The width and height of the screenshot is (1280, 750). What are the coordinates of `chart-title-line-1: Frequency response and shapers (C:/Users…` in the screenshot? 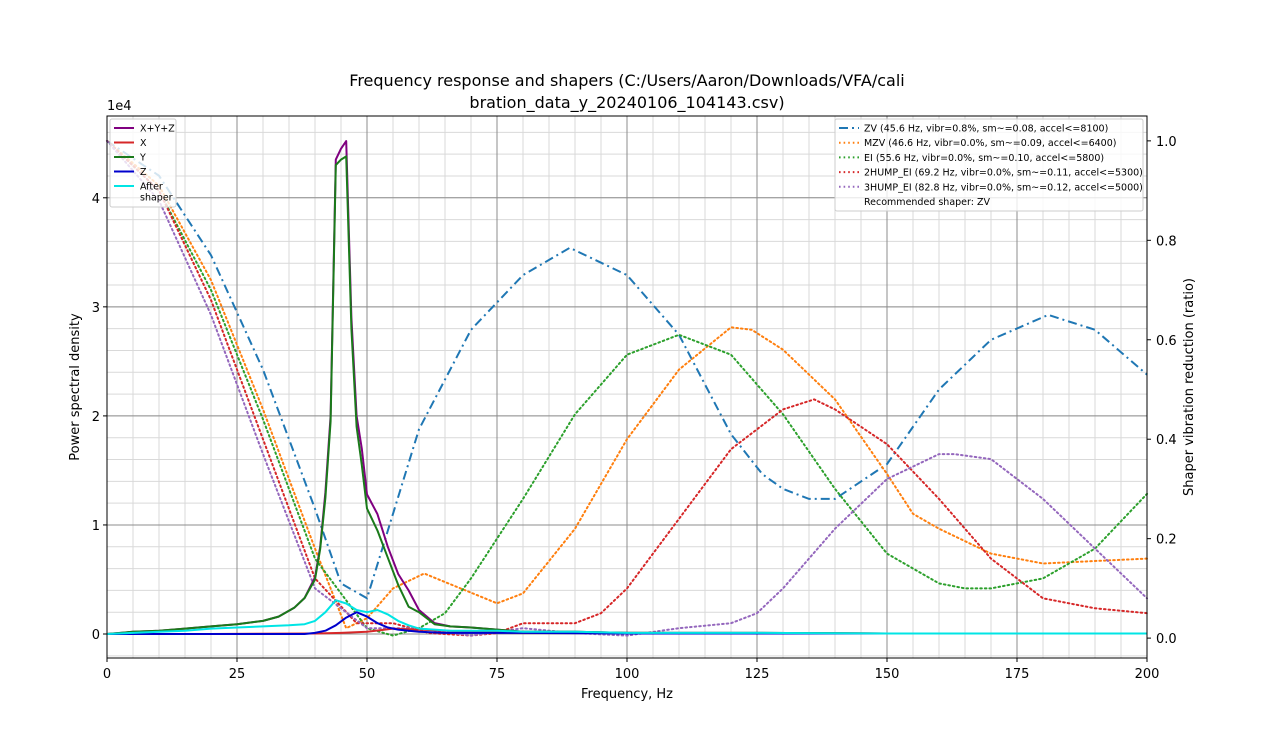 It's located at (626, 80).